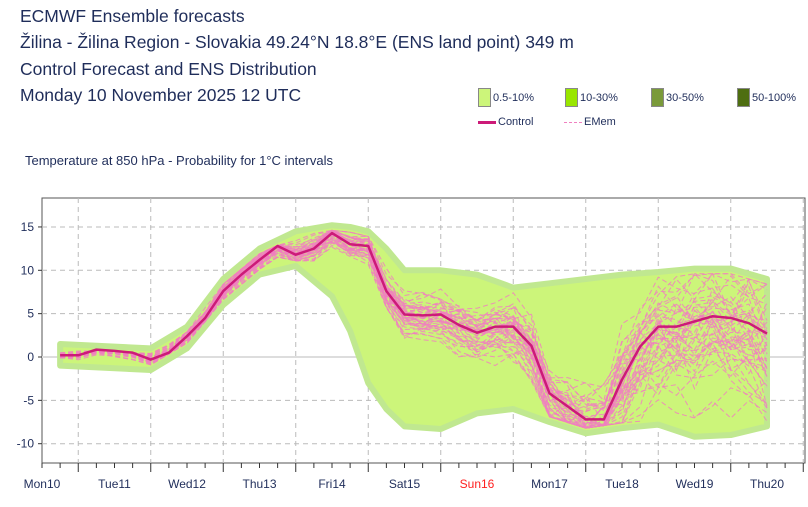  Describe the element at coordinates (516, 122) in the screenshot. I see `legend-label: Control` at that location.